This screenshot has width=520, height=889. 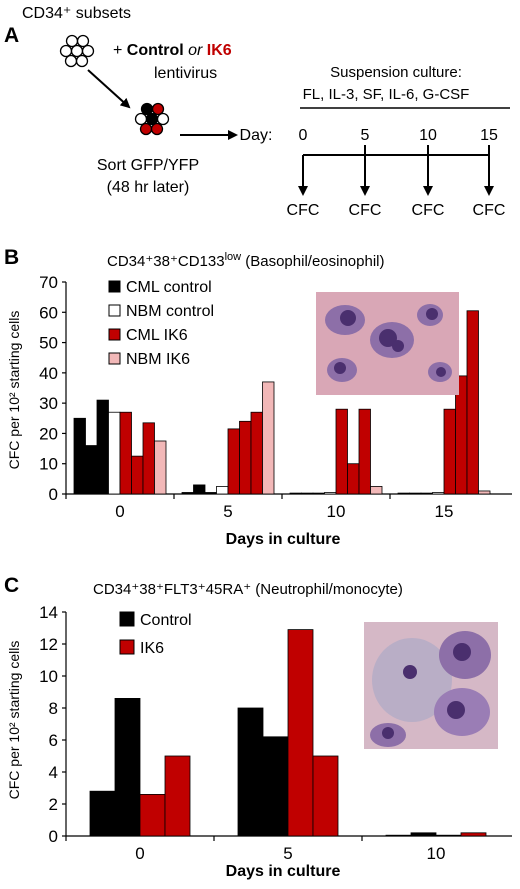 What do you see at coordinates (152, 648) in the screenshot?
I see `legend-label: IK6` at bounding box center [152, 648].